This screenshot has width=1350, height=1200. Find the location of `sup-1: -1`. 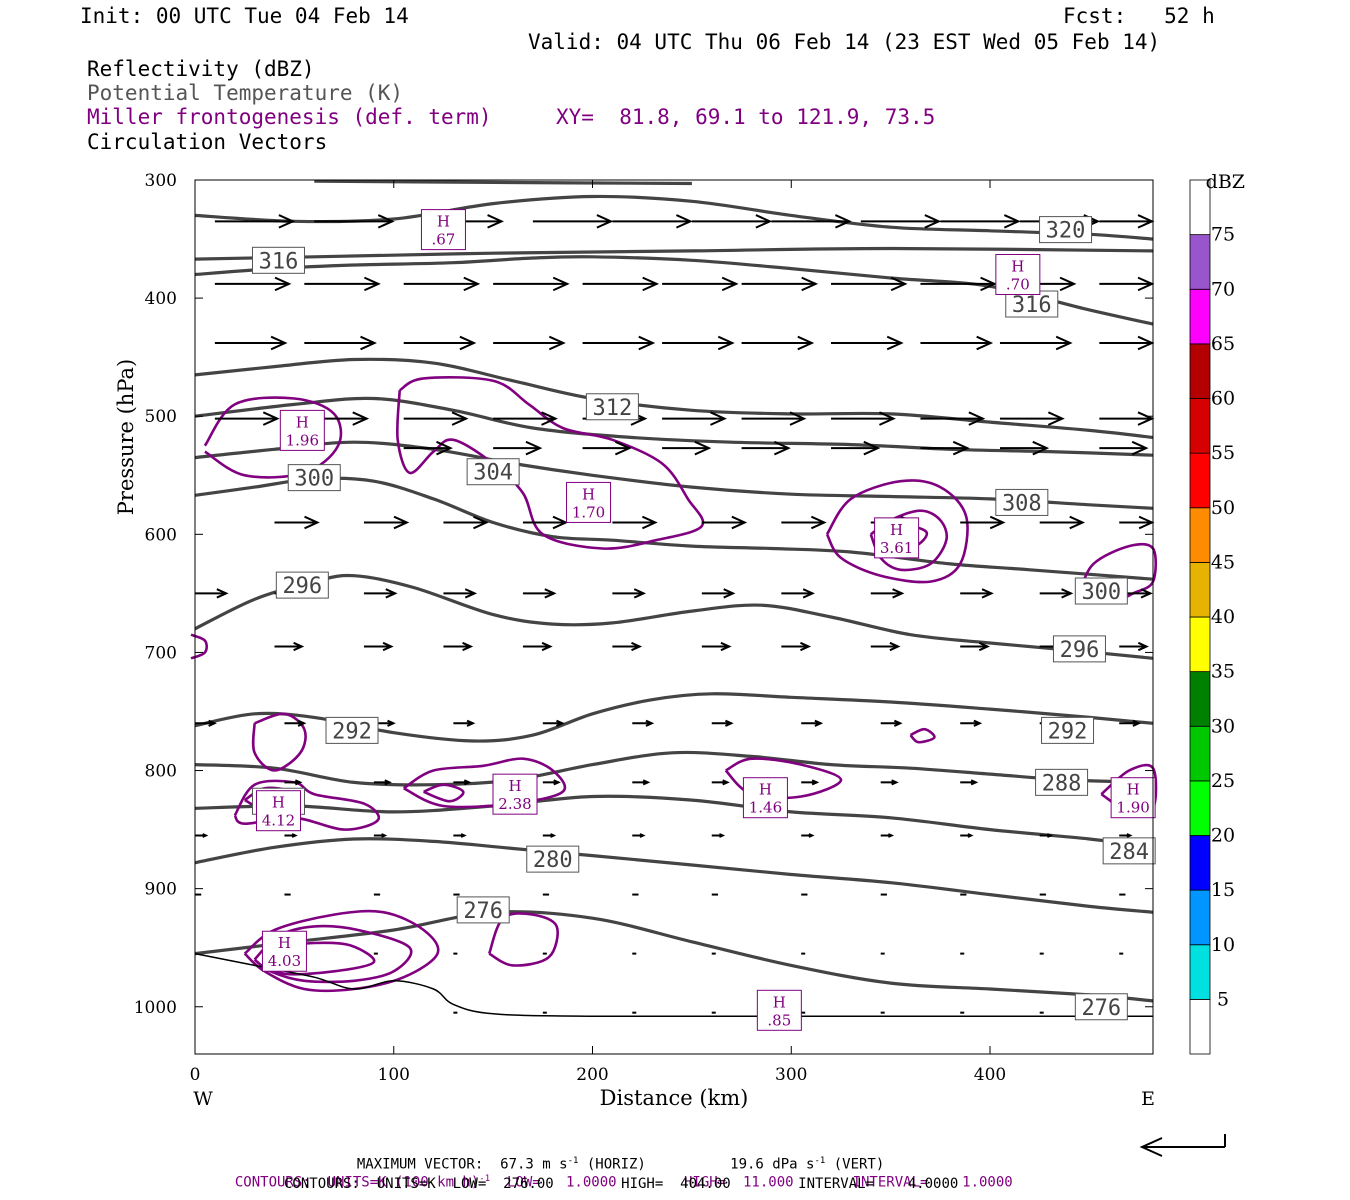

sup-1: -1 is located at coordinates (573, 1161).